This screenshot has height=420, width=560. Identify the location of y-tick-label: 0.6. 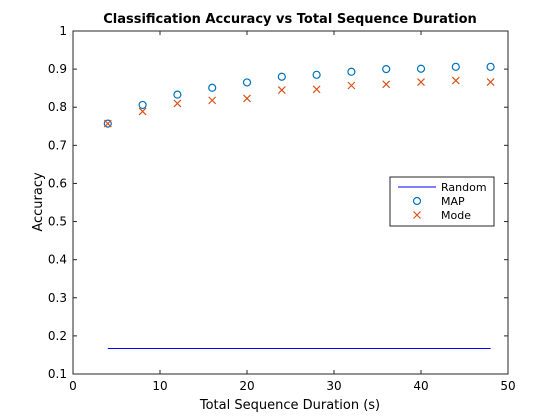
(57, 183).